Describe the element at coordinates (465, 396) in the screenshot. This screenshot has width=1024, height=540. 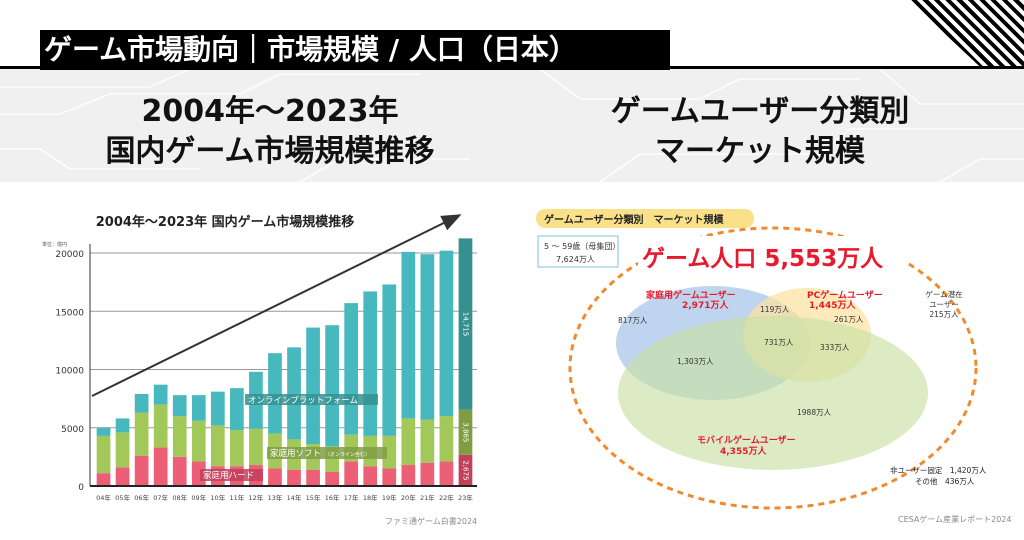
I see `last-bar-labels: 2,675 3,865 14,715` at that location.